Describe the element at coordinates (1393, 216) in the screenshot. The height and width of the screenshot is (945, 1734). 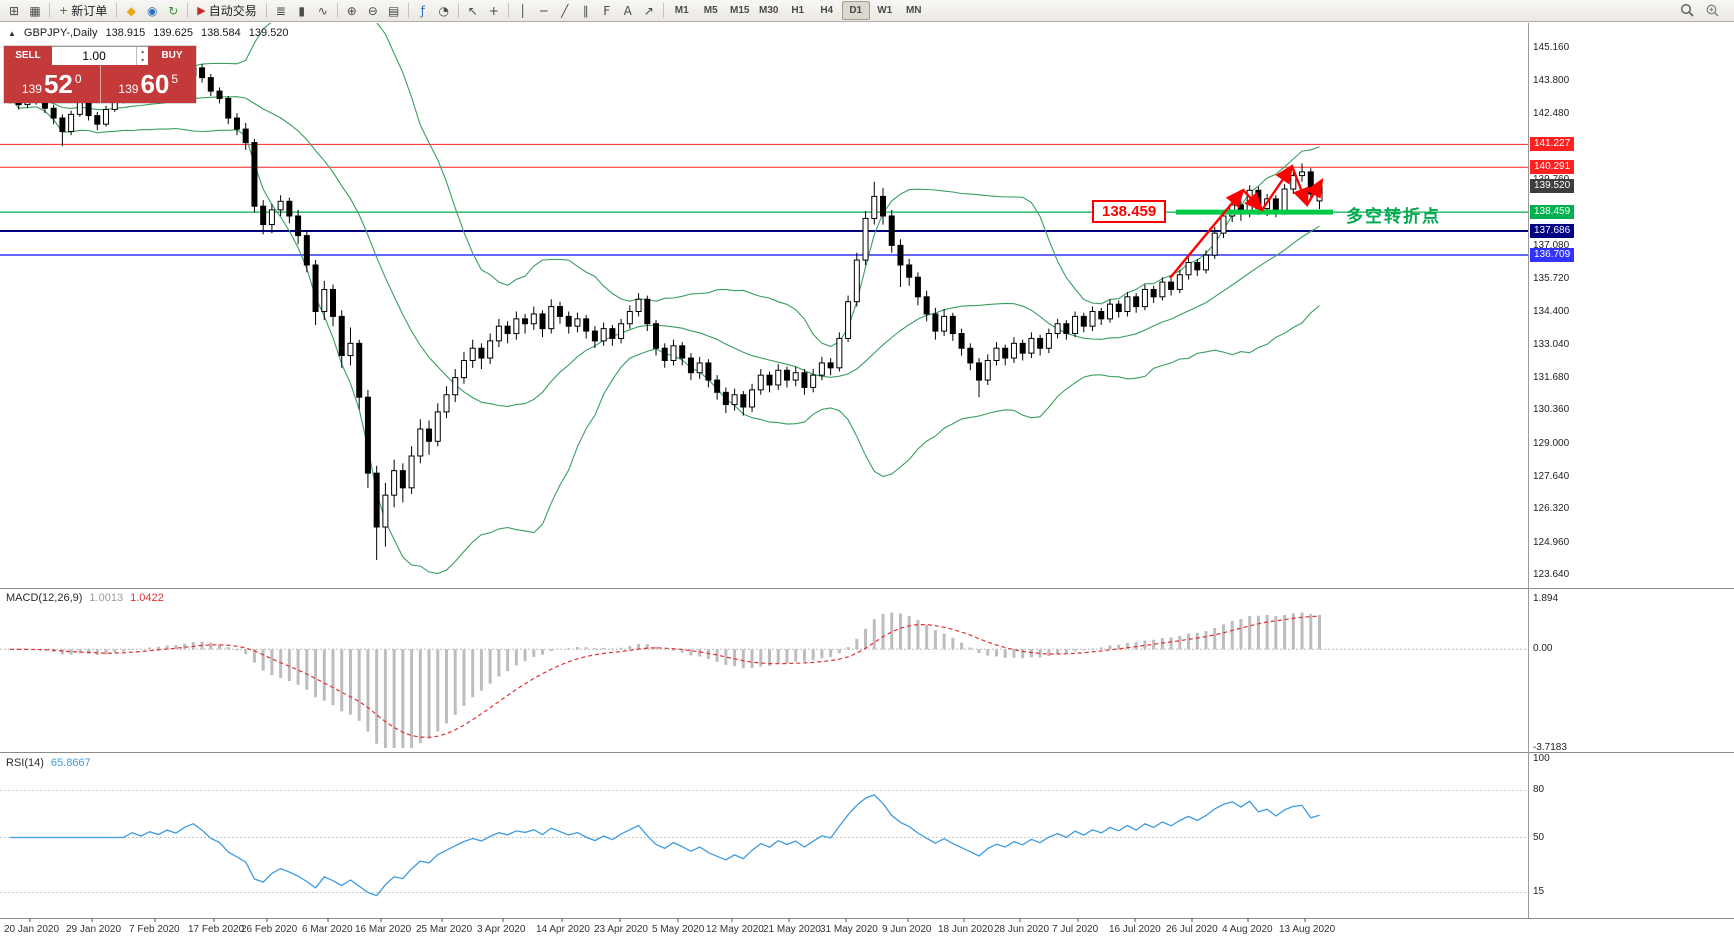
I see `turning-point-text: 多空转折点` at that location.